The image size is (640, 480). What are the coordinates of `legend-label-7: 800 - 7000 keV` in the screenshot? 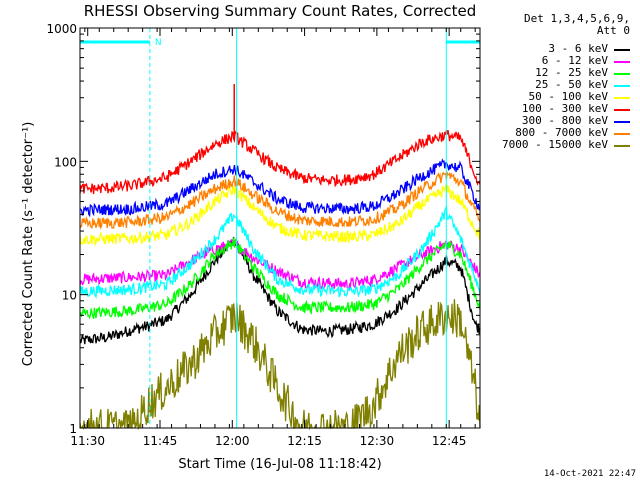 It's located at (561, 132).